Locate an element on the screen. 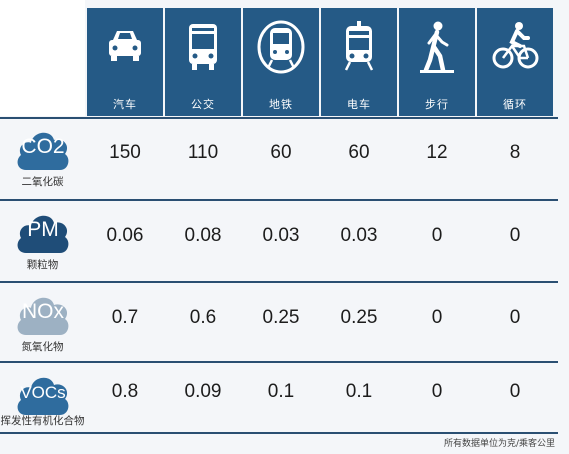  column-header: 步行 is located at coordinates (437, 62).